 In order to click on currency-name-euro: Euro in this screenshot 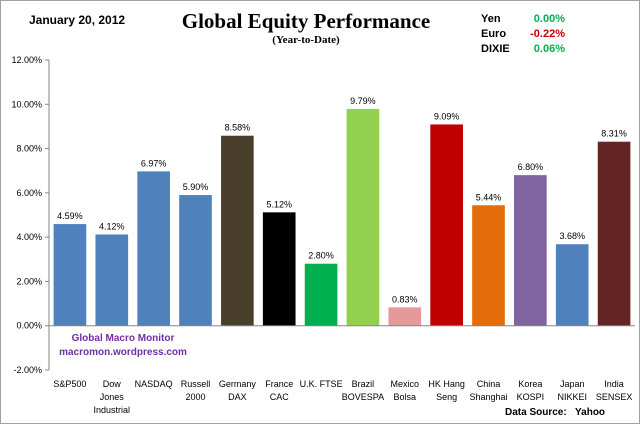, I will do `click(494, 34)`.